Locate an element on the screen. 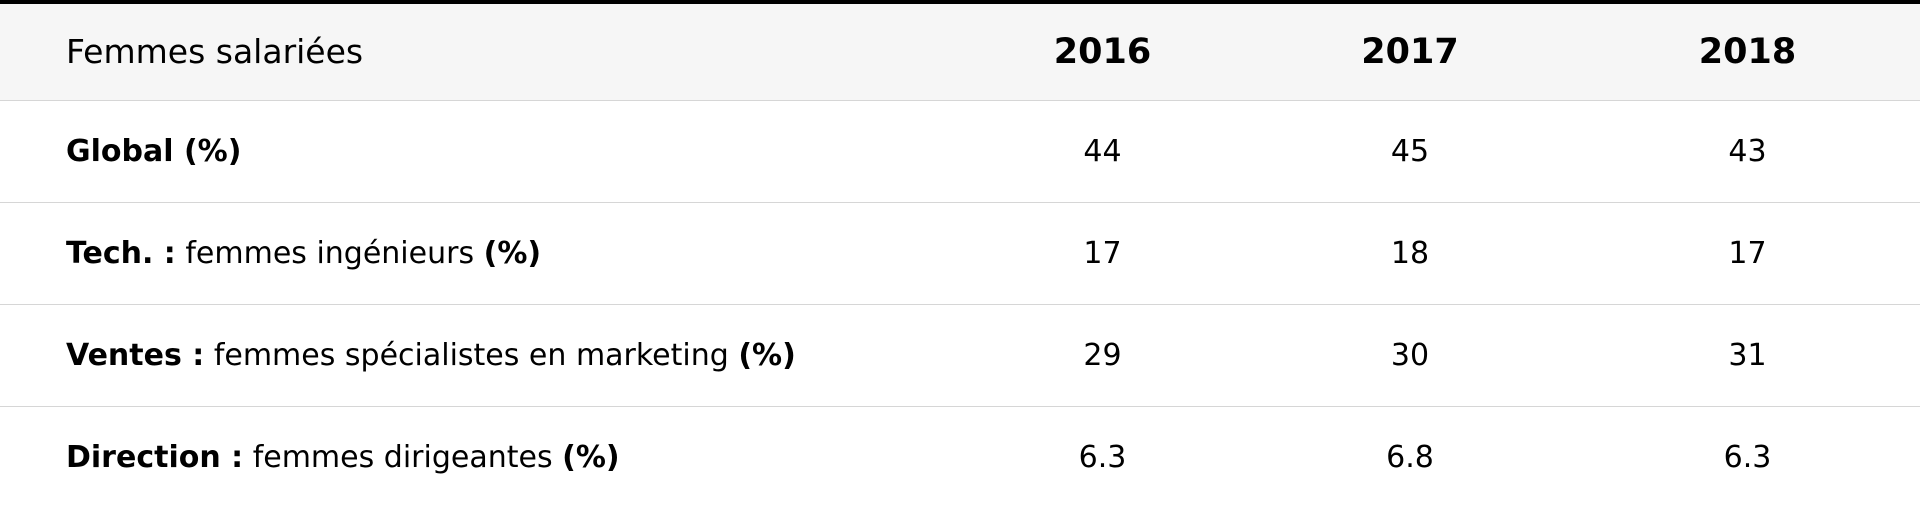  header-year-2018: 2018 is located at coordinates (1747, 52).